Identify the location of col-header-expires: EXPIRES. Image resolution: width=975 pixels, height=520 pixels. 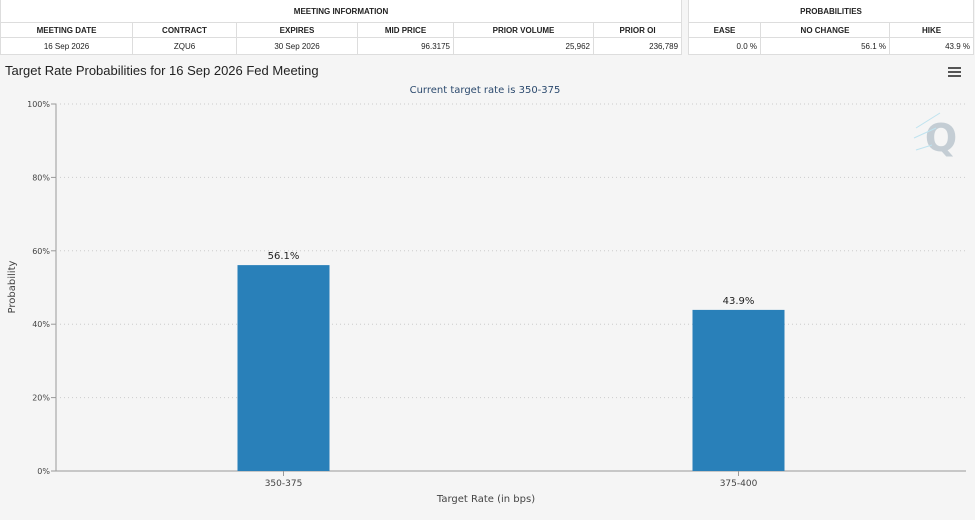
(297, 30).